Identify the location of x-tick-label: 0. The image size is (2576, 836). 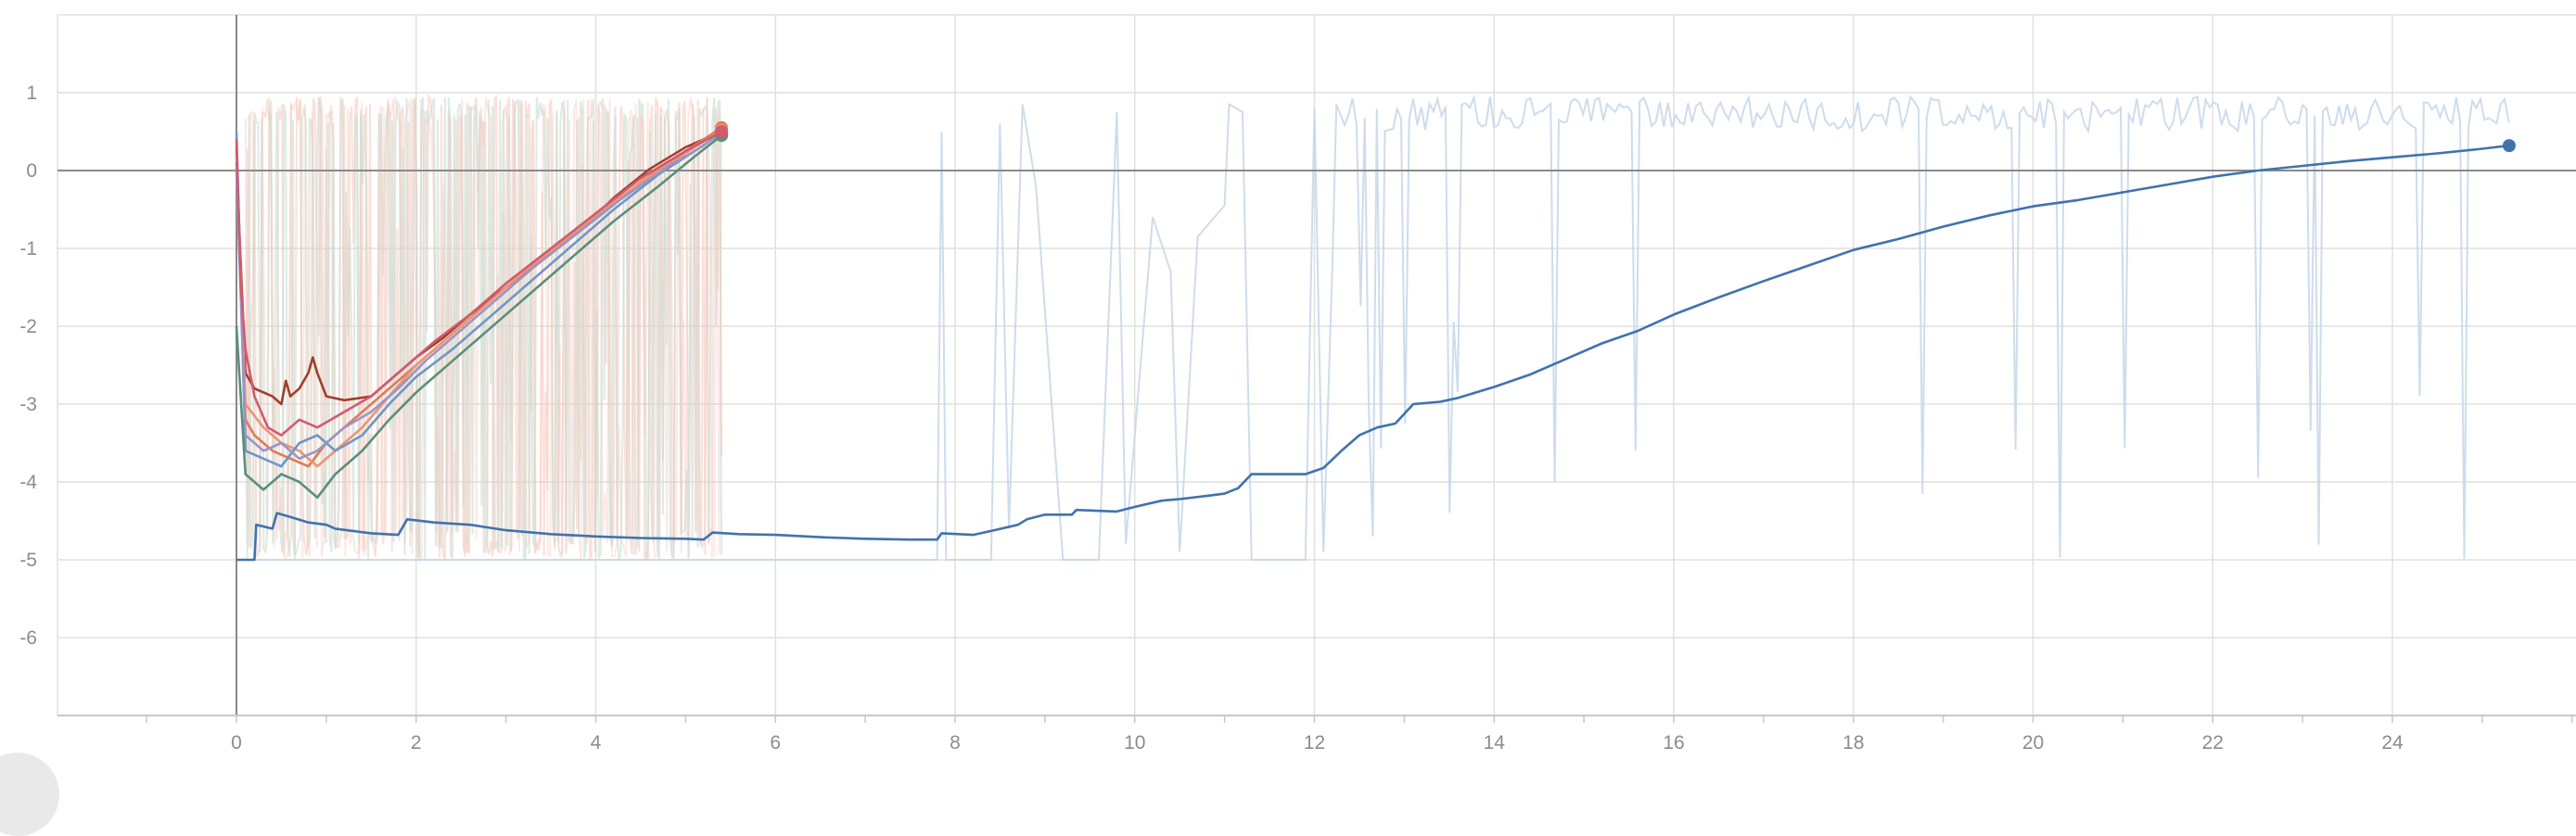
(237, 743).